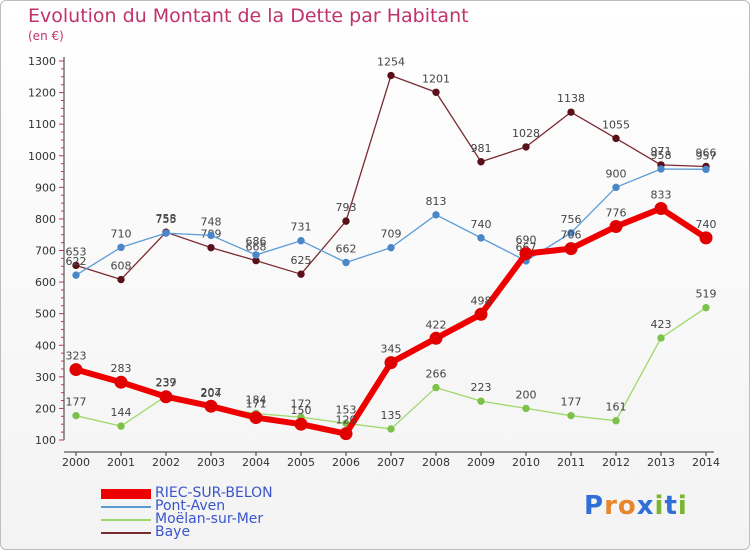 The image size is (750, 550). What do you see at coordinates (627, 506) in the screenshot?
I see `logo-letter: o` at bounding box center [627, 506].